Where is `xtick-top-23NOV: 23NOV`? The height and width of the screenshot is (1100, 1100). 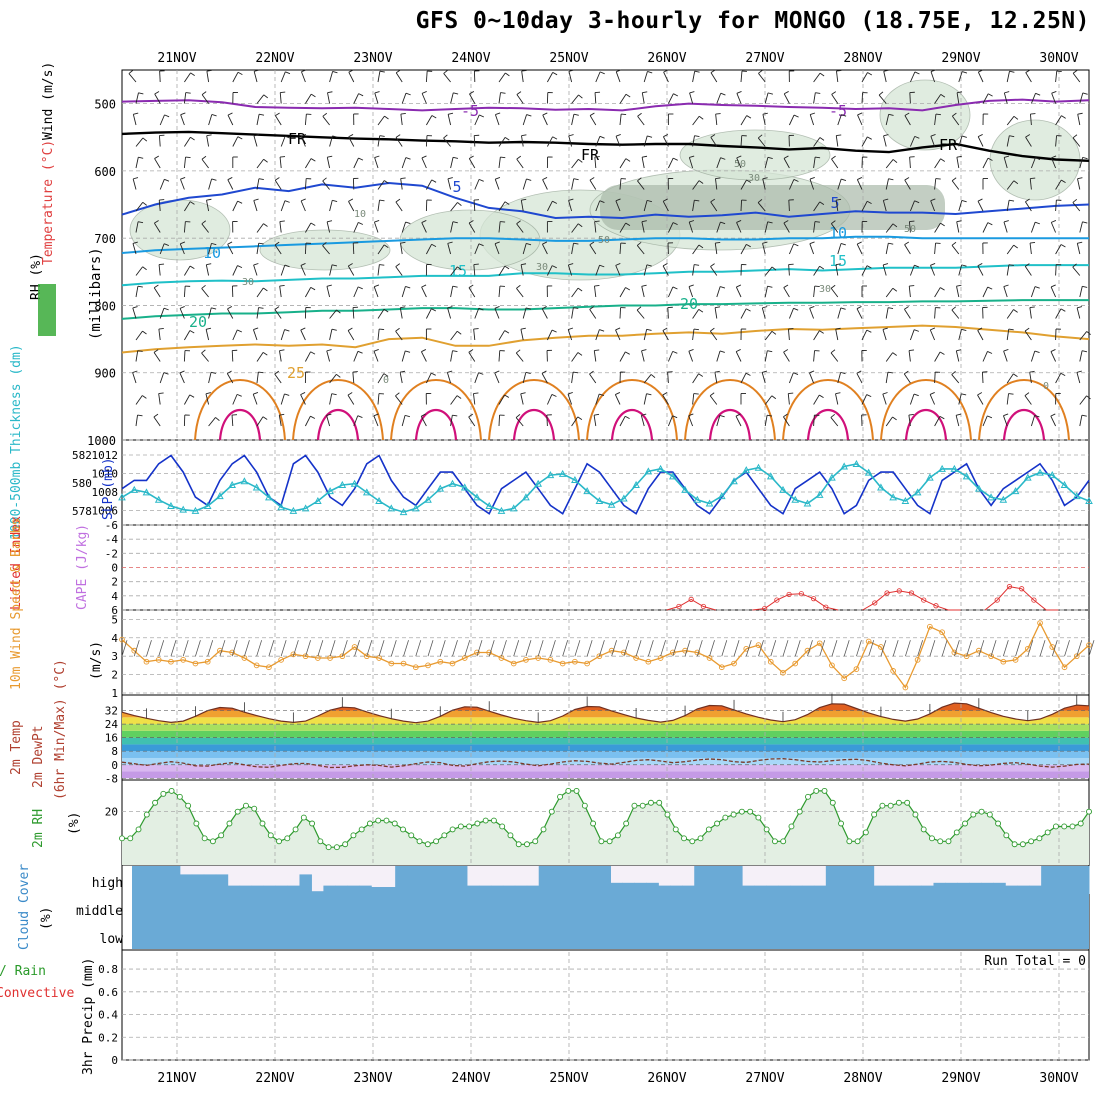 xtick-top-23NOV: 23NOV is located at coordinates (372, 58).